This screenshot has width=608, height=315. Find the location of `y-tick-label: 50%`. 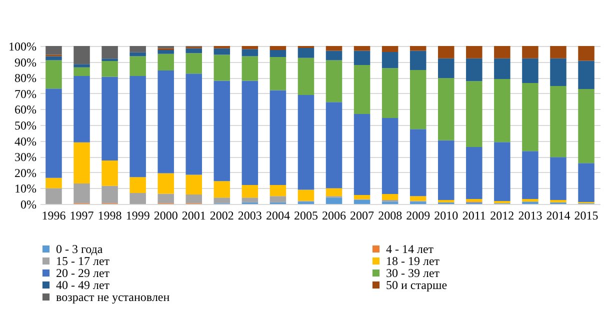

y-tick-label: 50% is located at coordinates (25, 125).